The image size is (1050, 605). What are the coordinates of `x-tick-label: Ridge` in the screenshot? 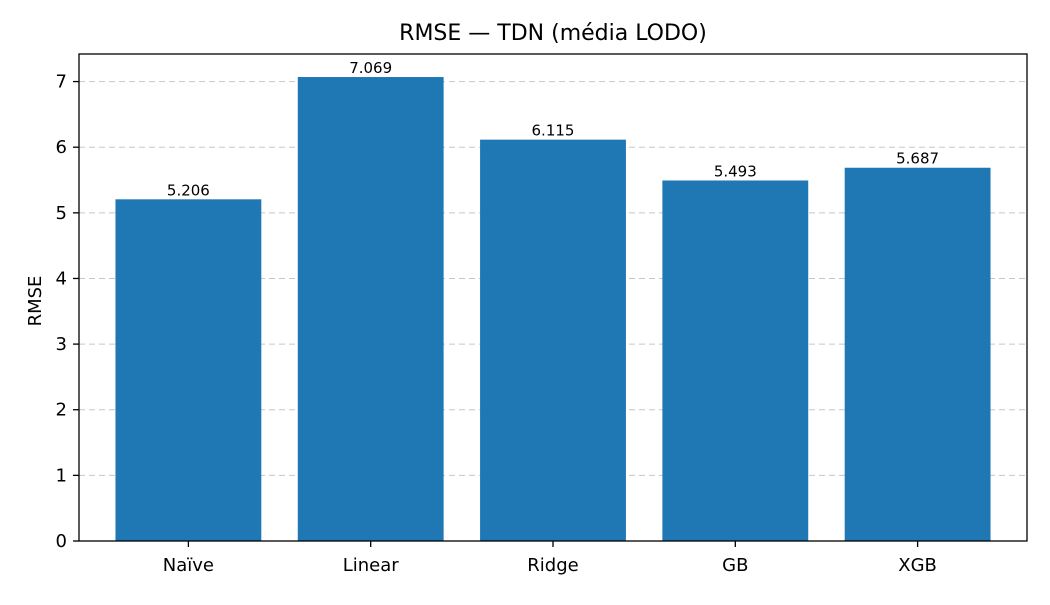 It's located at (552, 565).